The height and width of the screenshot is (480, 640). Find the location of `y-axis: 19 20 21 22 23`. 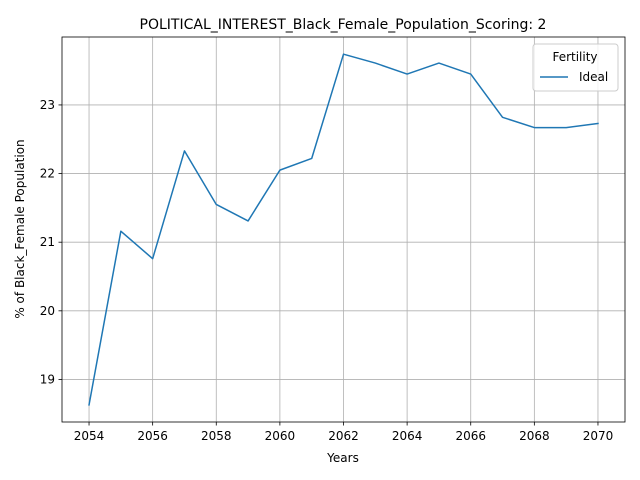

y-axis: 19 20 21 22 23 is located at coordinates (51, 242).